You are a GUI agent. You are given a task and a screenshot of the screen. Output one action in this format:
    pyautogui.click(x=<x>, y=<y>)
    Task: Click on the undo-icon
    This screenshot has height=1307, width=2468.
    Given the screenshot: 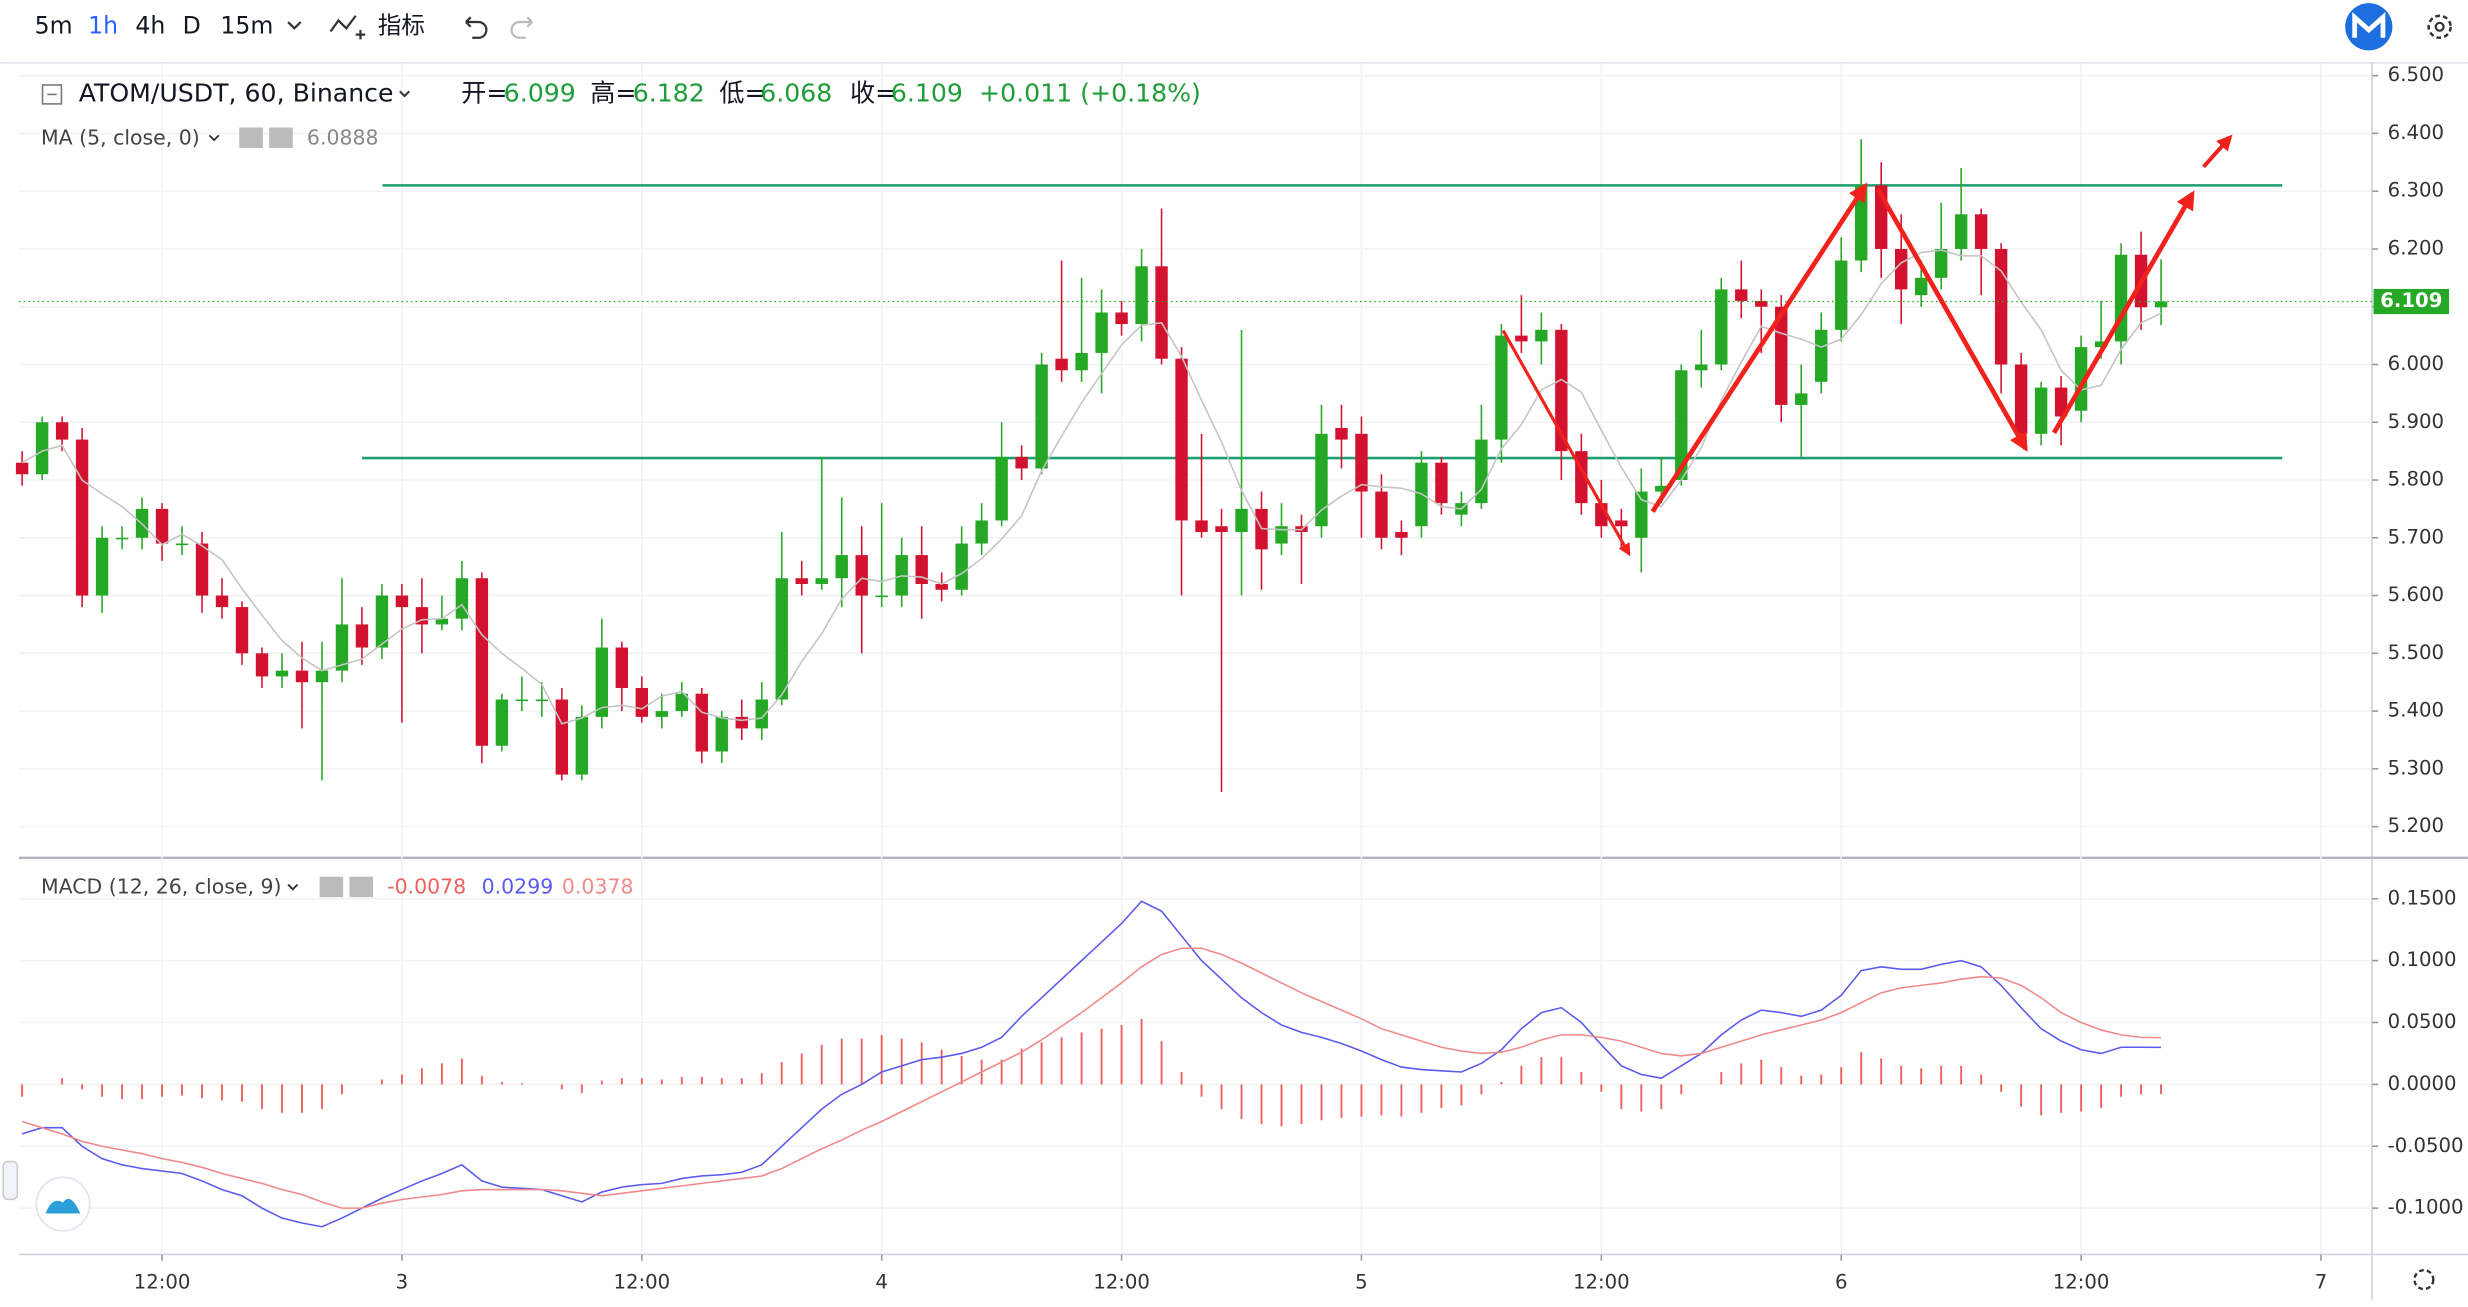 What is the action you would take?
    pyautogui.click(x=476, y=27)
    